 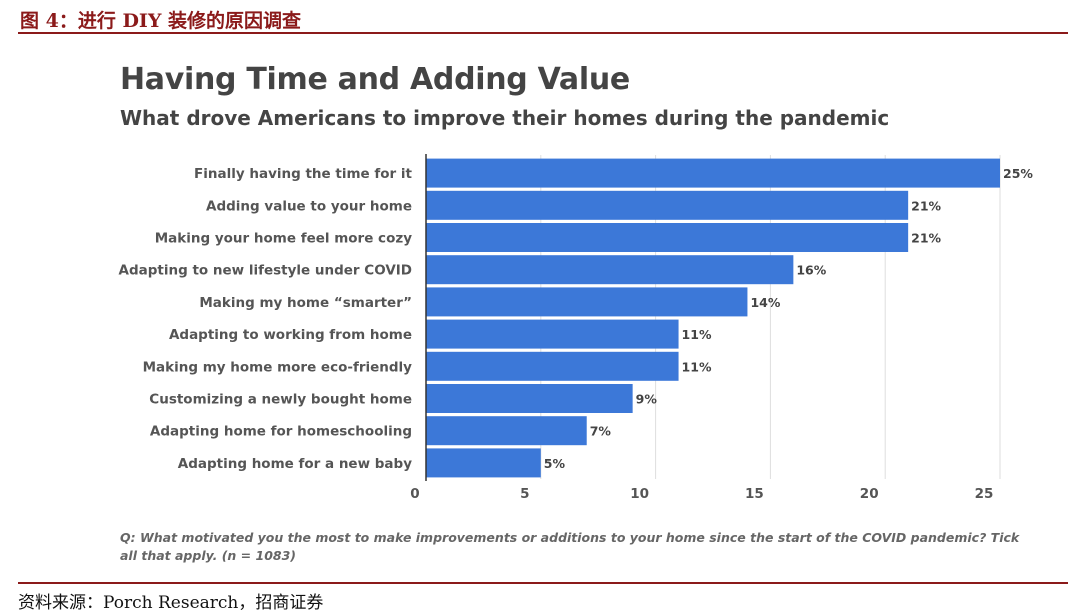 I want to click on x-tick-label: 10, so click(x=639, y=494).